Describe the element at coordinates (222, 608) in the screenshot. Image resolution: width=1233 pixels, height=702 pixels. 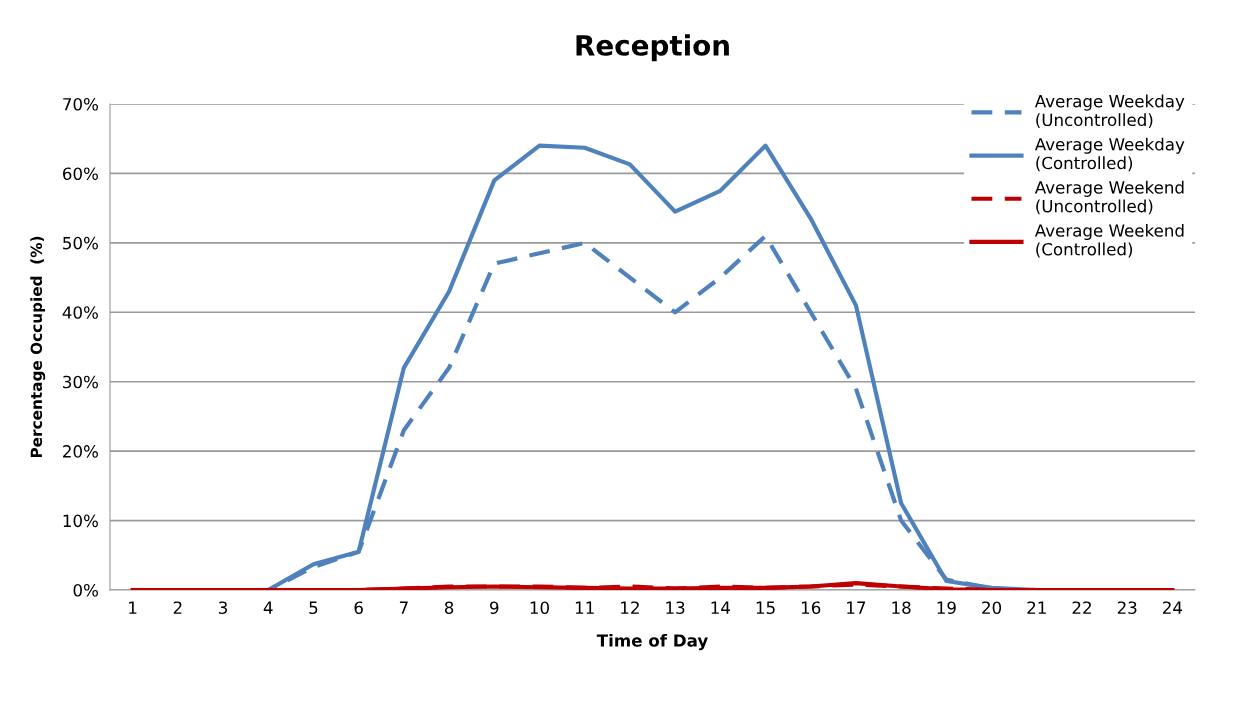
I see `x-tick-label: 3` at that location.